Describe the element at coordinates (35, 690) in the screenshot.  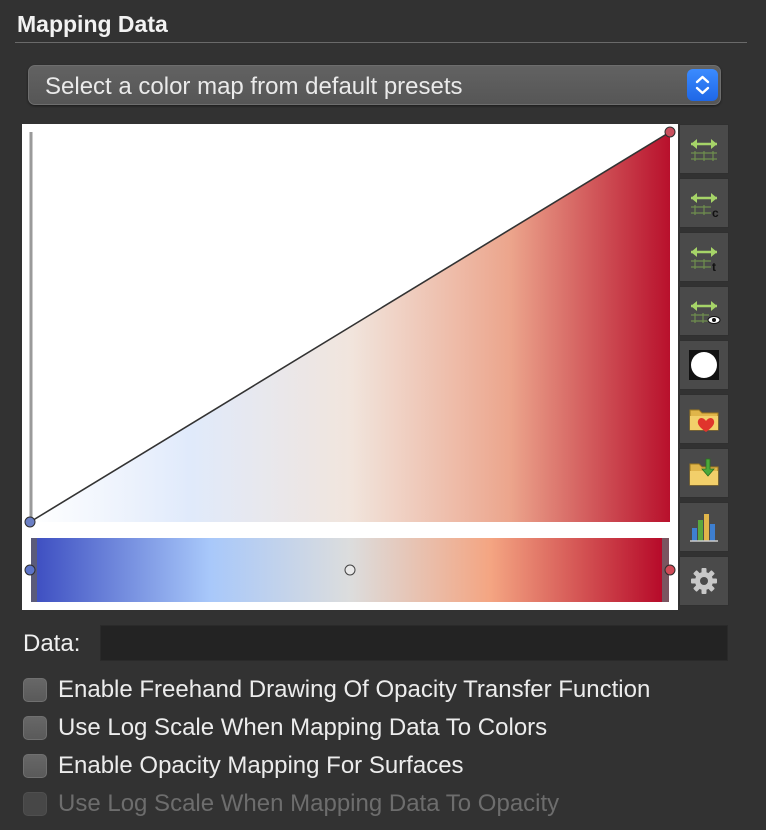
I see `freehand-opacity-checkbox` at that location.